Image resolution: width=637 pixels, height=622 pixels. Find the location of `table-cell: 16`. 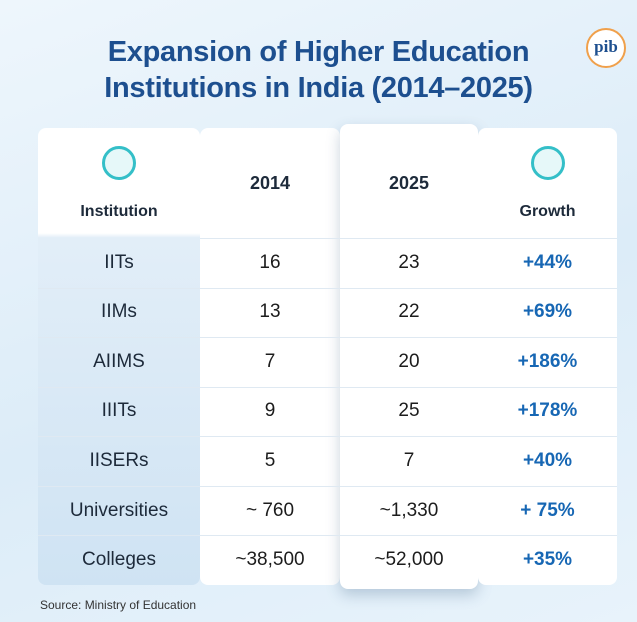

table-cell: 16 is located at coordinates (270, 262).